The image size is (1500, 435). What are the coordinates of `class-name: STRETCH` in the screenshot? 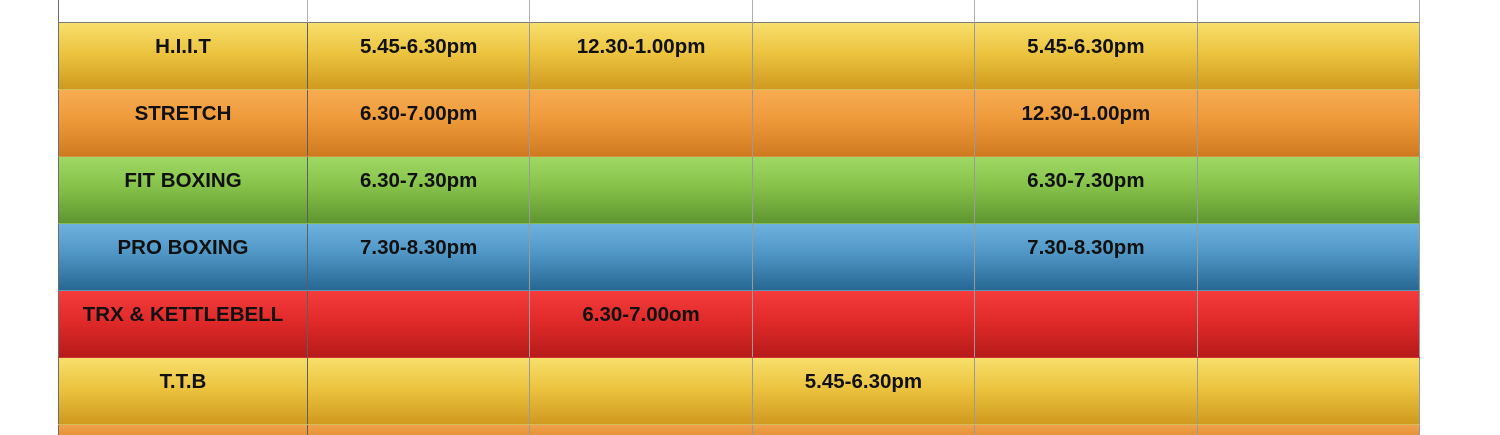 It's located at (183, 113).